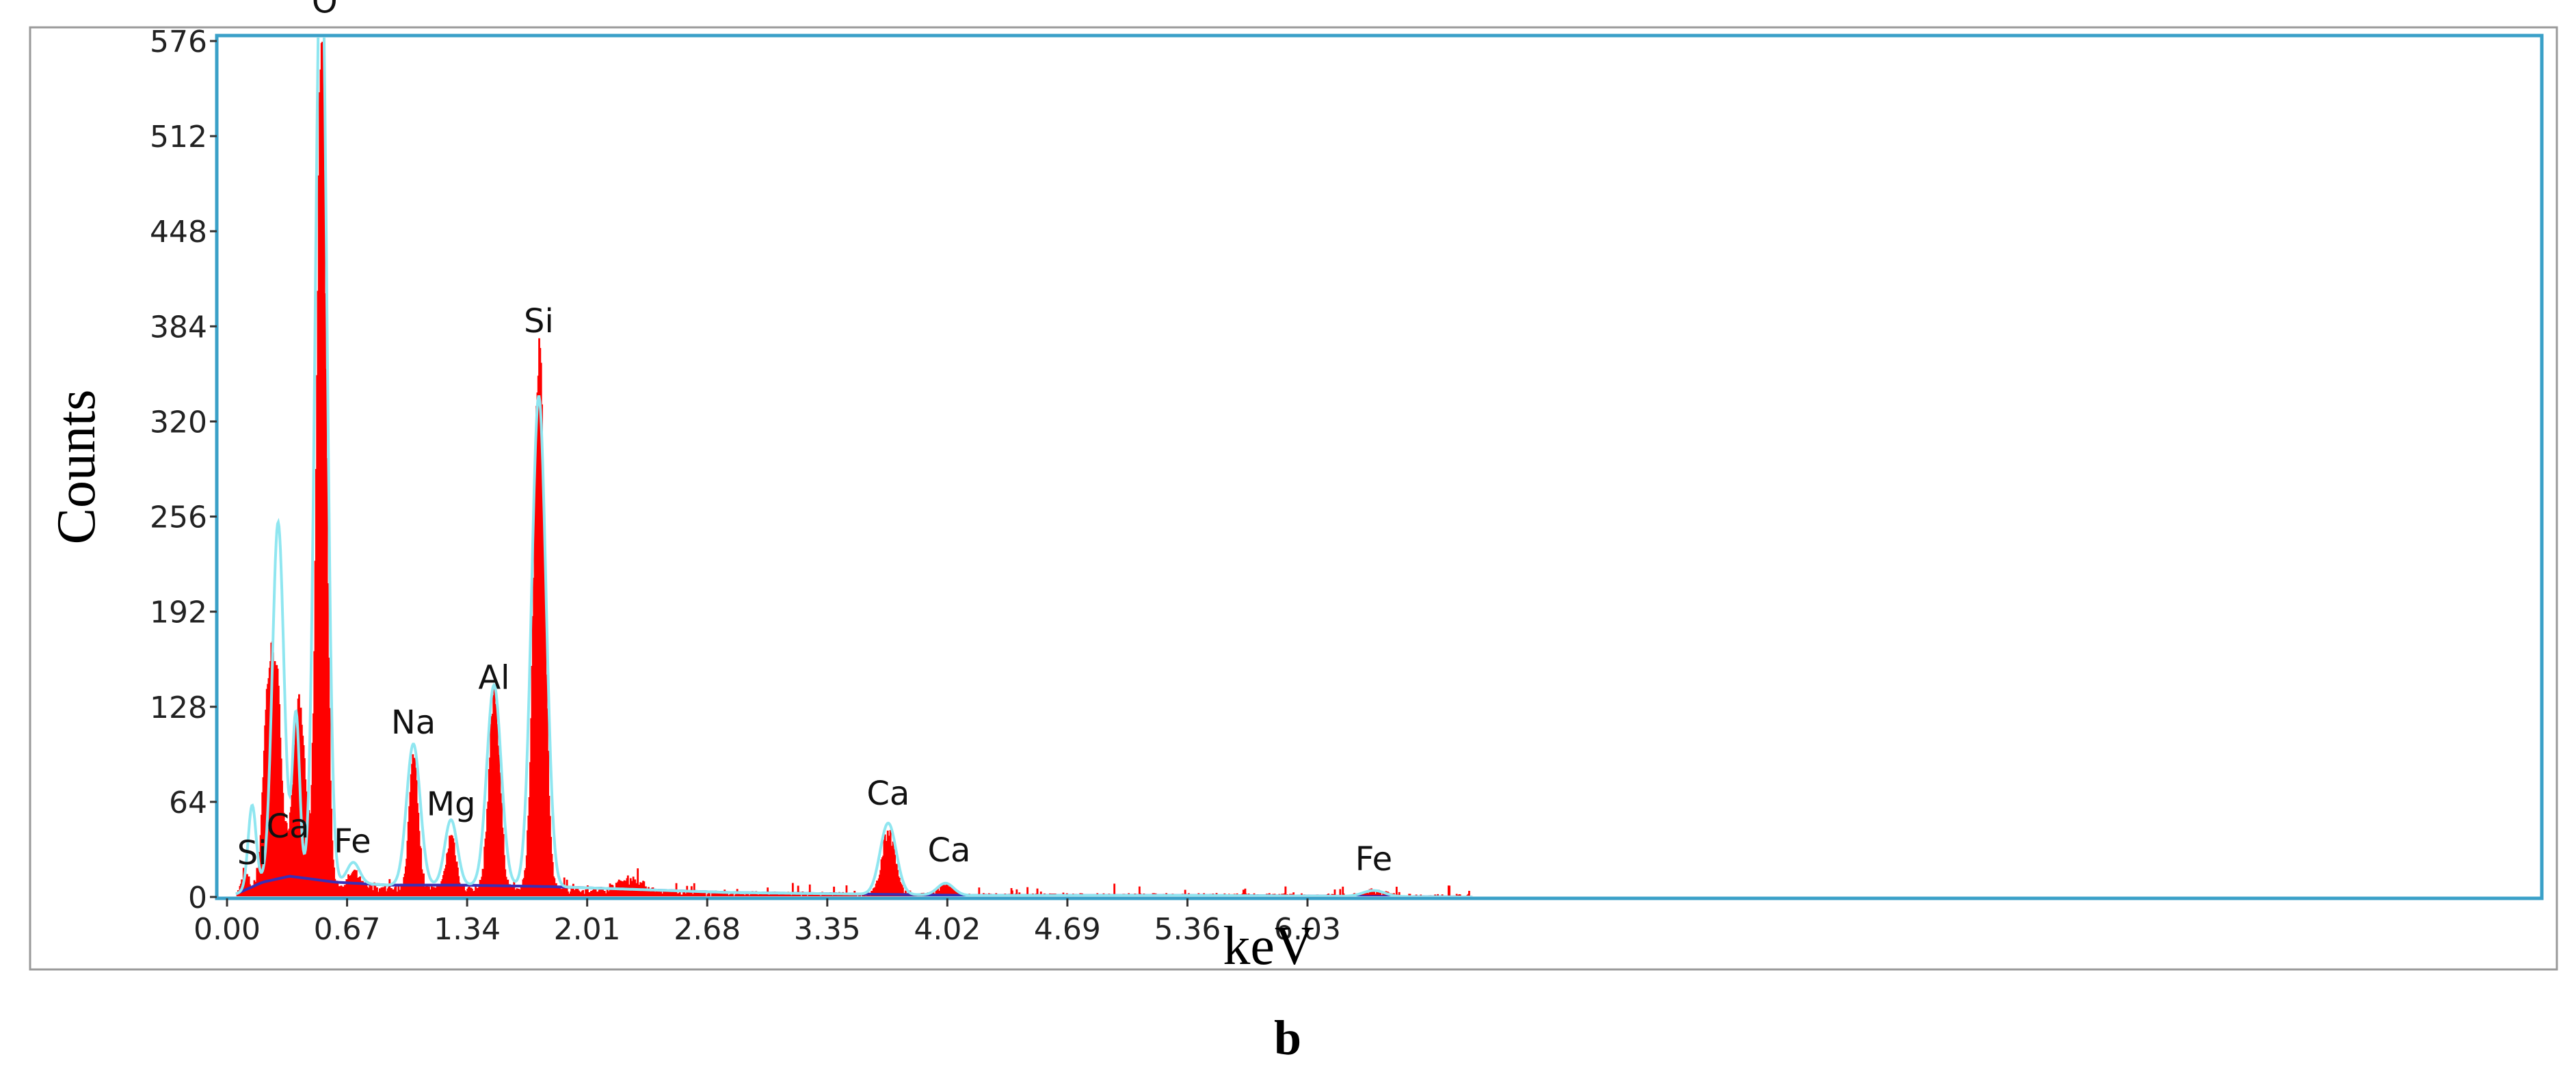  Describe the element at coordinates (1307, 929) in the screenshot. I see `x-tick-label: 6.03` at that location.